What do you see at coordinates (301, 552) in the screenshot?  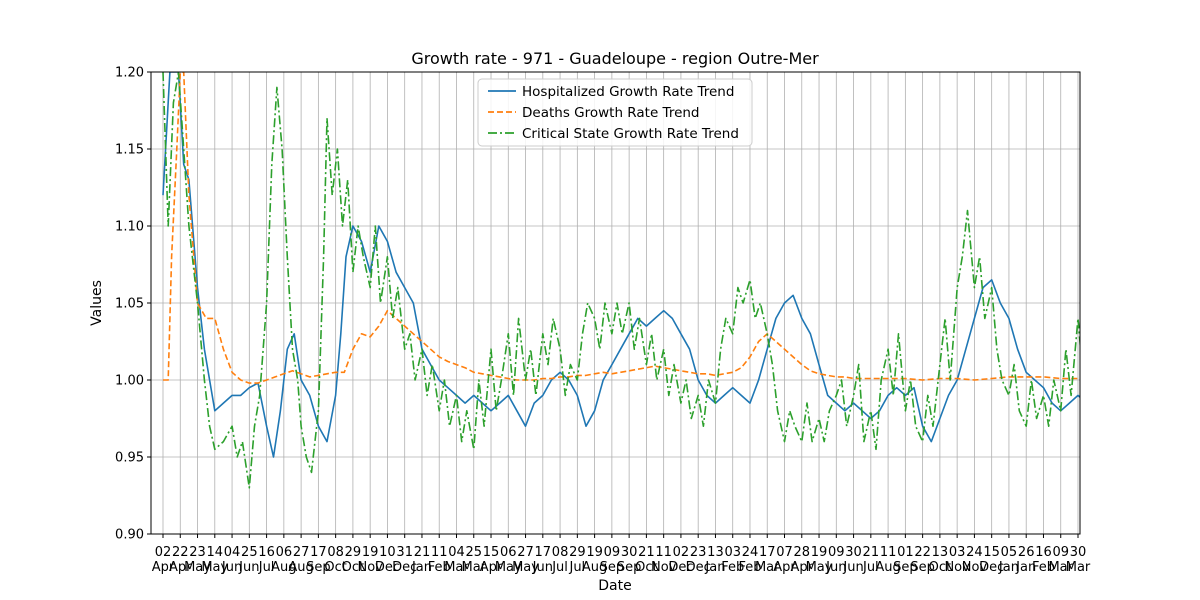 I see `x-tick-day: 27` at bounding box center [301, 552].